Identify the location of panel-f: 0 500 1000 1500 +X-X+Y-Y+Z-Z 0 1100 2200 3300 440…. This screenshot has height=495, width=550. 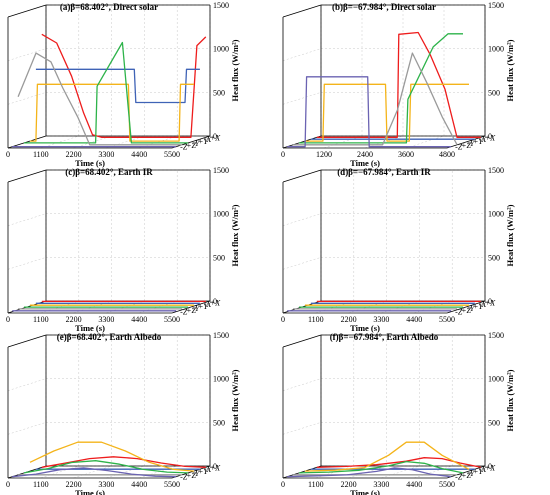
(398, 413).